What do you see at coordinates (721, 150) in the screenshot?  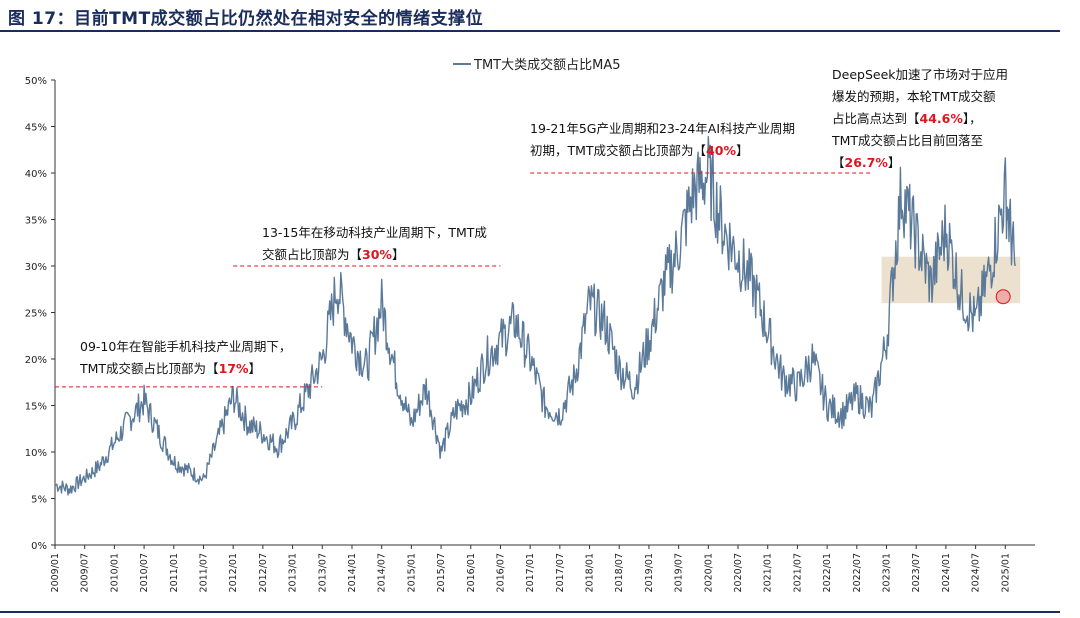 I see `annotation-2019-value: 40%` at bounding box center [721, 150].